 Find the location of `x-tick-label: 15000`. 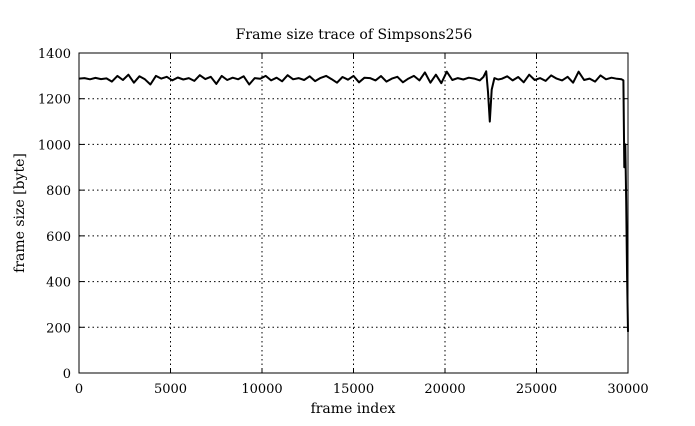

x-tick-label: 15000 is located at coordinates (353, 389).